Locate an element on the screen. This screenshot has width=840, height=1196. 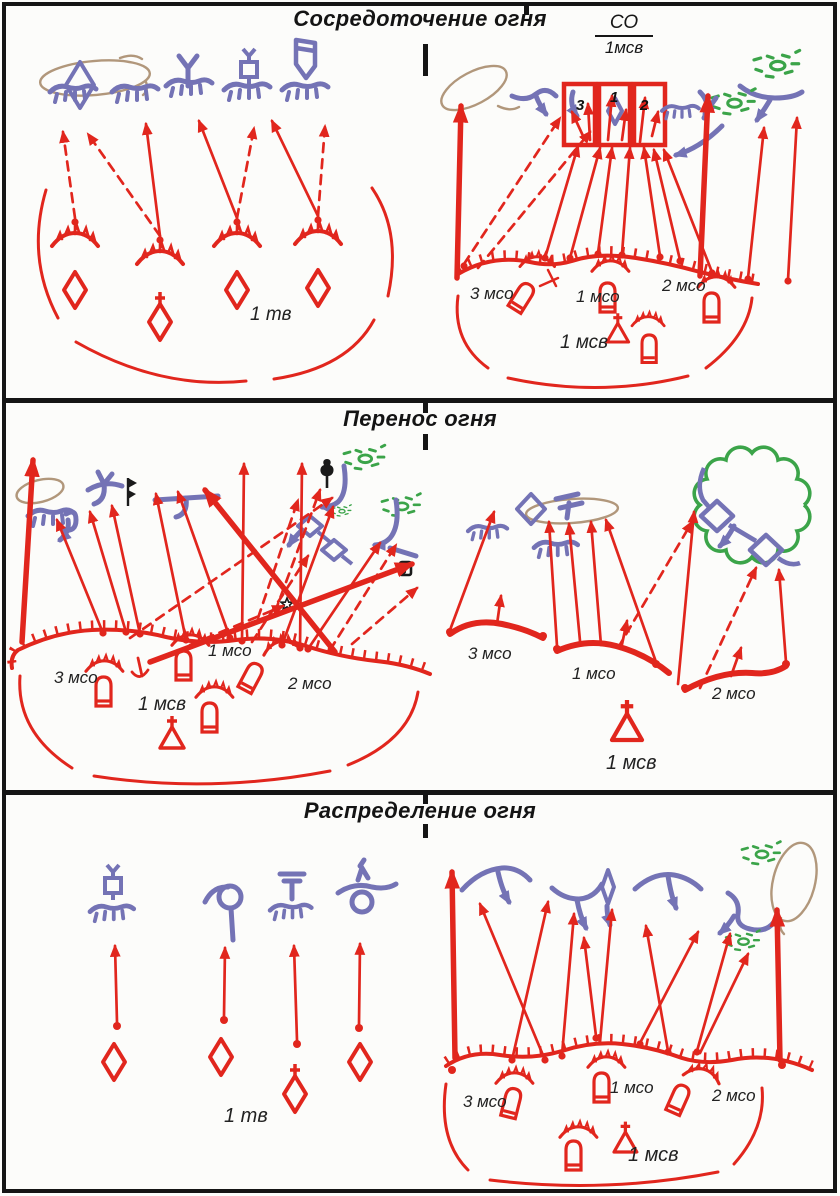
fire-arrows-group is located at coordinates (194, 178).